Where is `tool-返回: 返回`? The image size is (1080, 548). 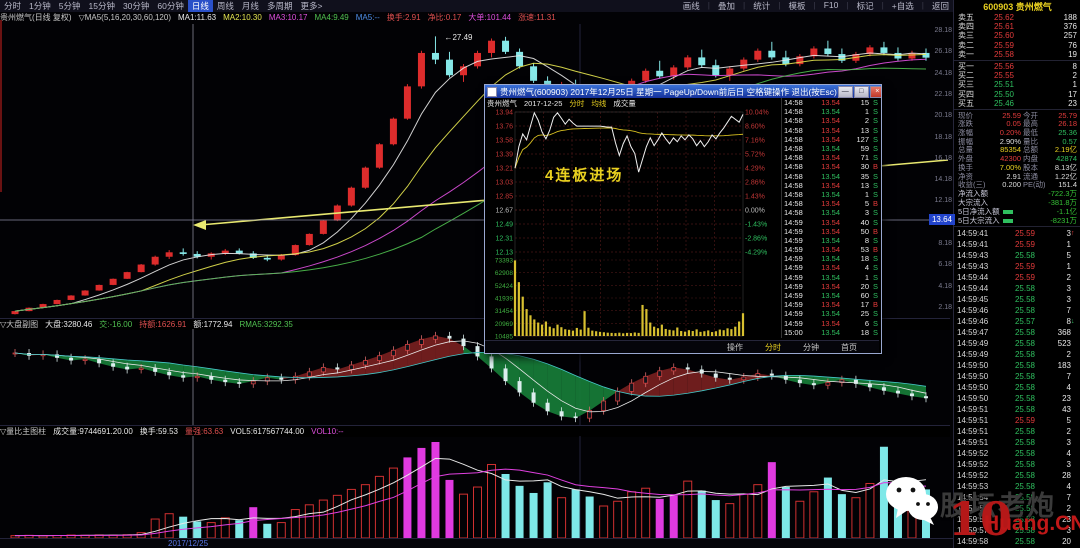
tool-返回: 返回 is located at coordinates (940, 6).